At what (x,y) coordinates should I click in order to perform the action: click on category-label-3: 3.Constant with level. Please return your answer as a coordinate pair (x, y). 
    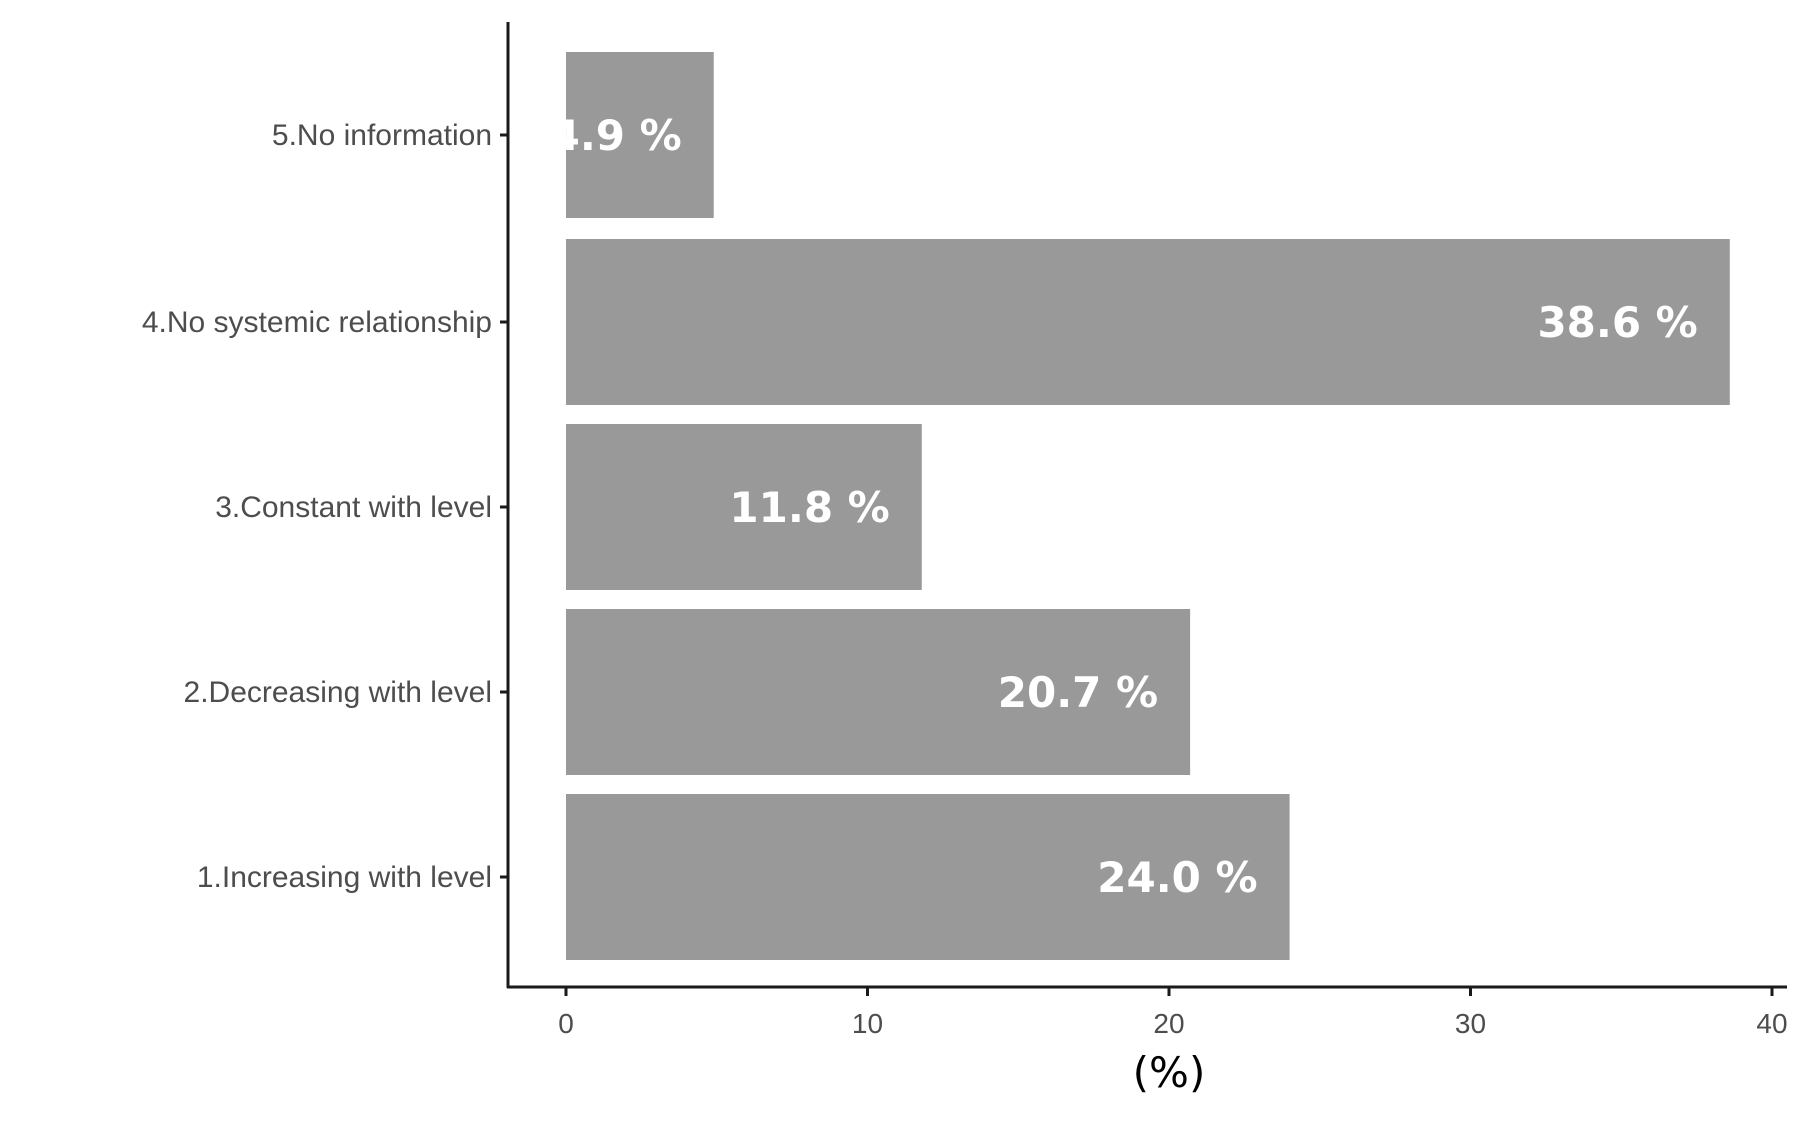
    Looking at the image, I should click on (353, 507).